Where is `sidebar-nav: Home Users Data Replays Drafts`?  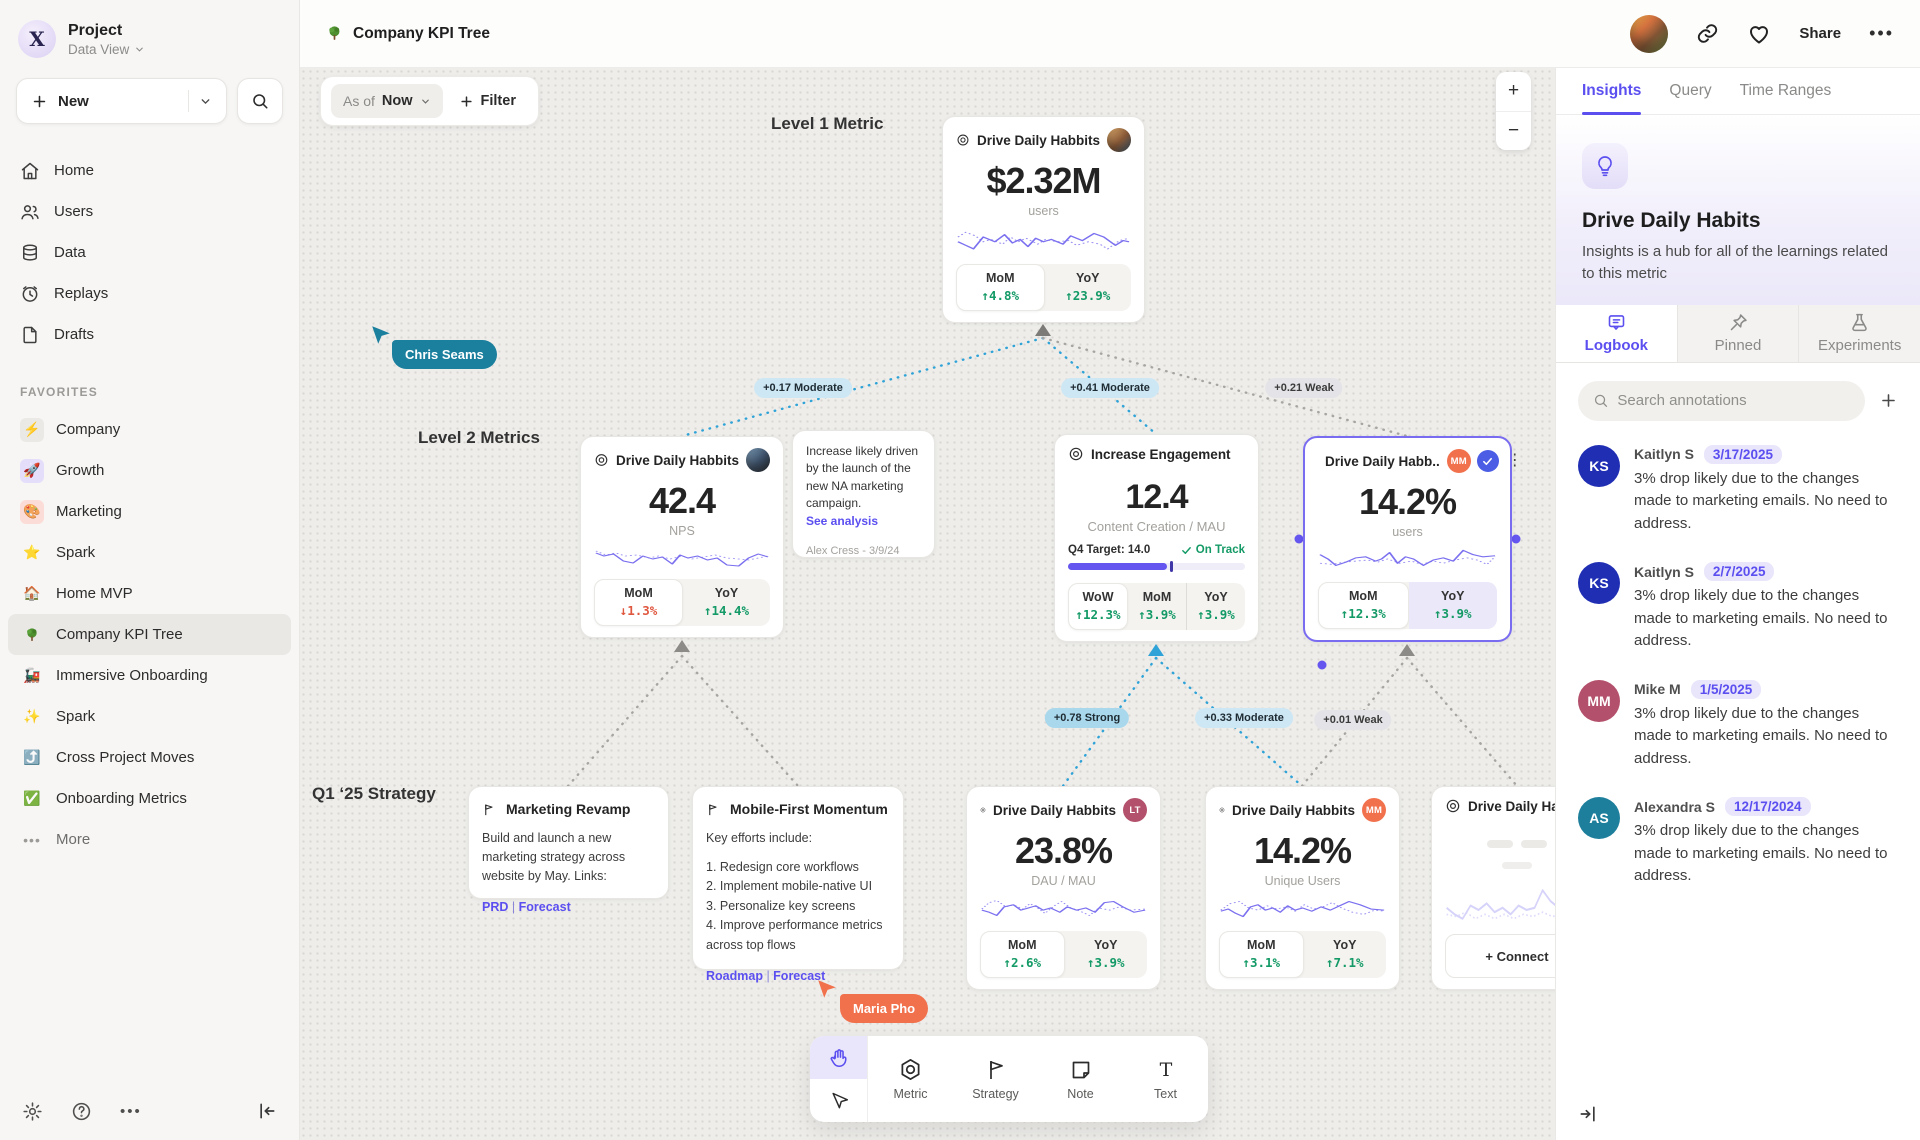
sidebar-nav: Home Users Data Replays Drafts is located at coordinates (149, 252).